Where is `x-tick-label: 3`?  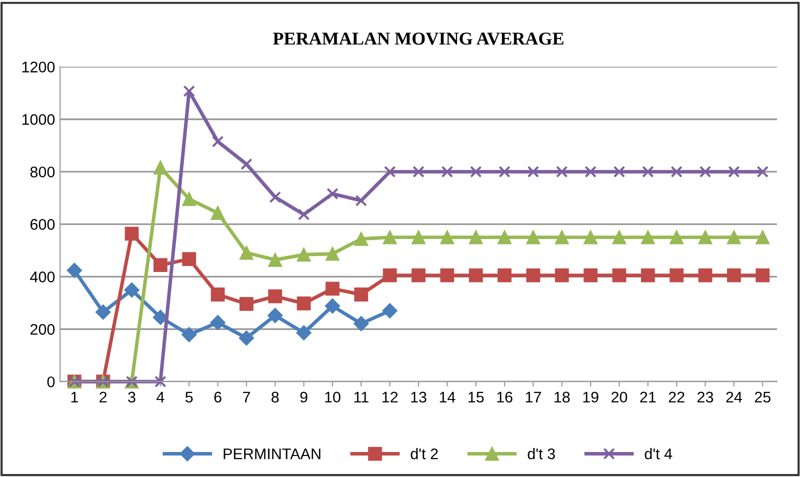 x-tick-label: 3 is located at coordinates (132, 397).